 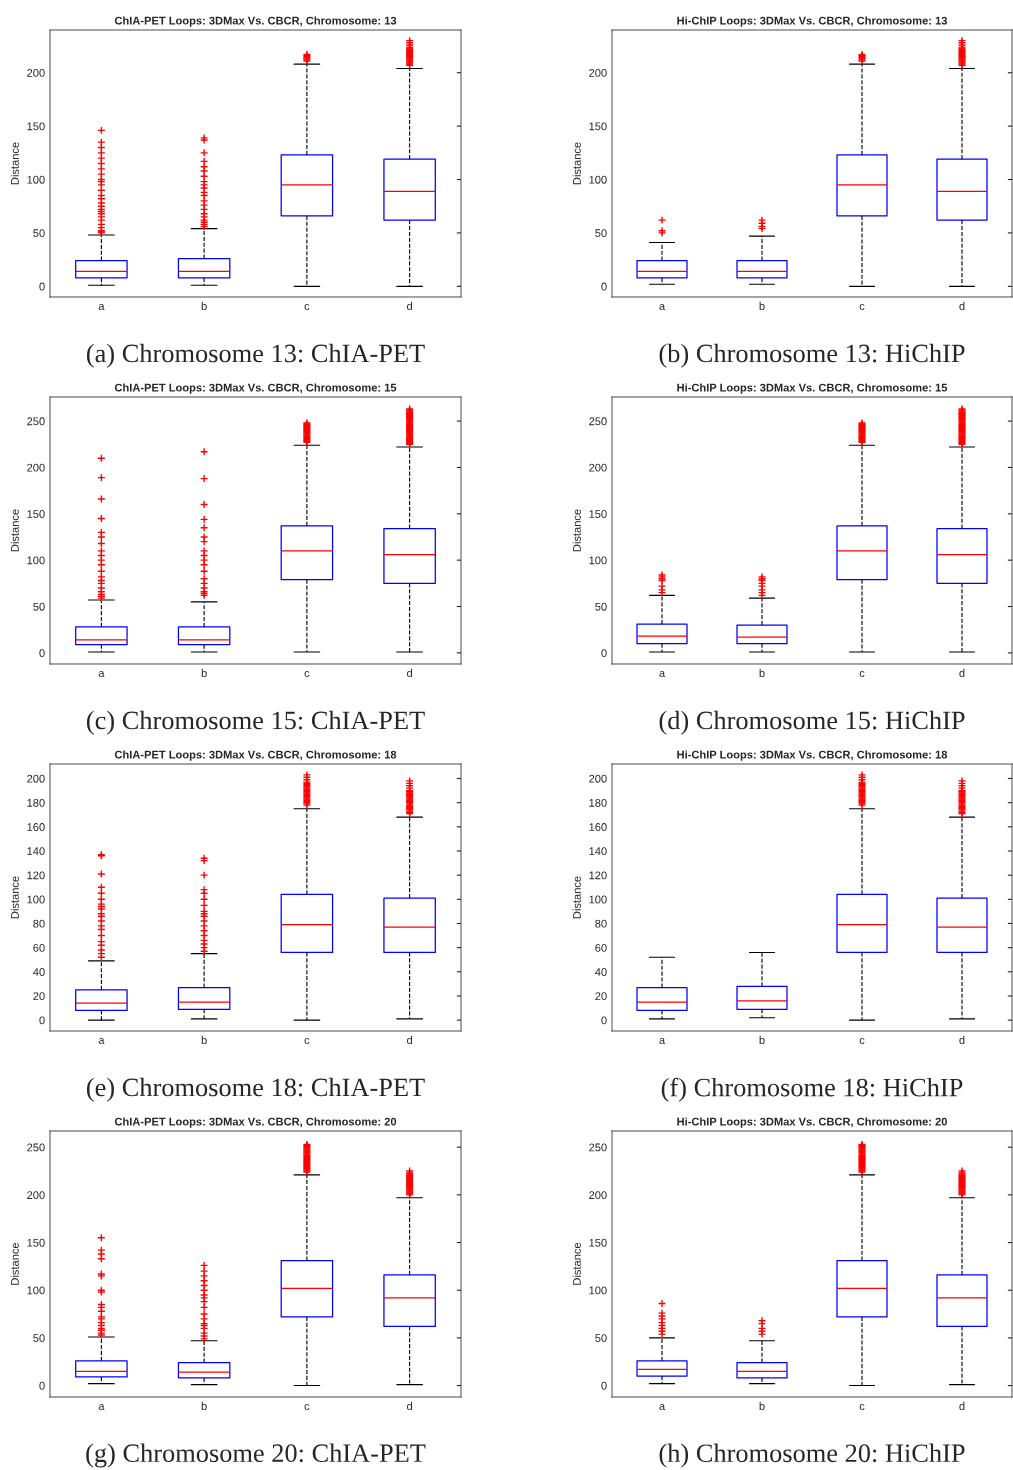 I want to click on chart-title: Hi-ChIP Loops: 3DMax Vs. CBCR, Chromosome: 15, so click(x=812, y=388).